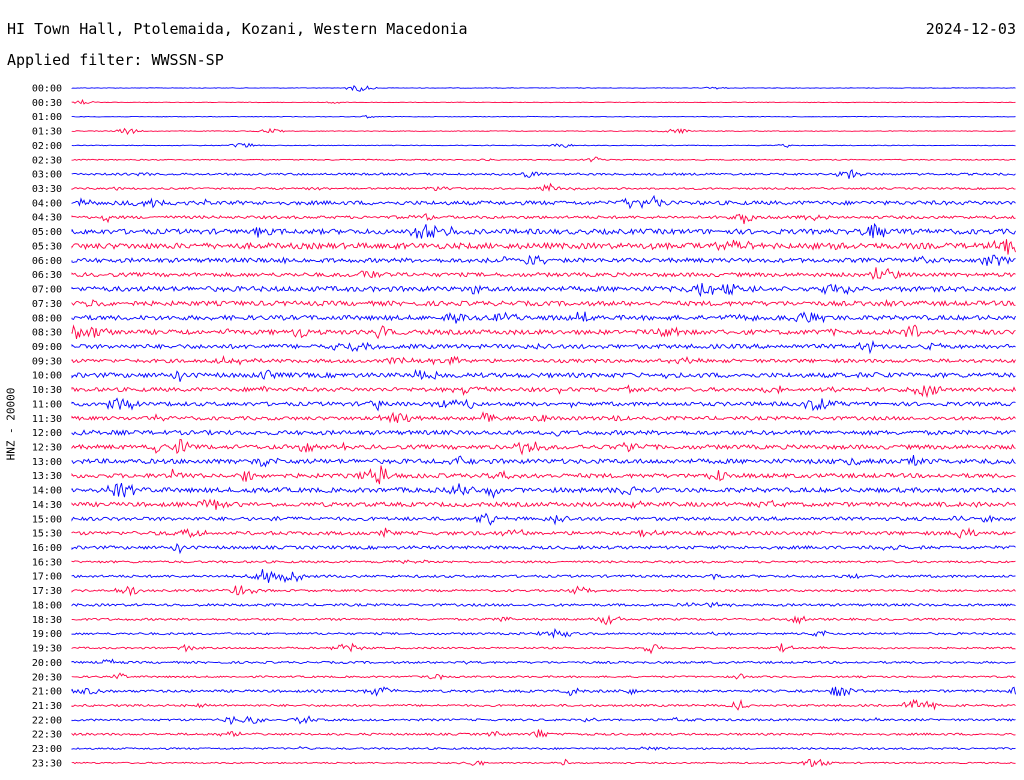 This screenshot has height=780, width=1024. What do you see at coordinates (543, 676) in the screenshot?
I see `seismic-trace-2030` at bounding box center [543, 676].